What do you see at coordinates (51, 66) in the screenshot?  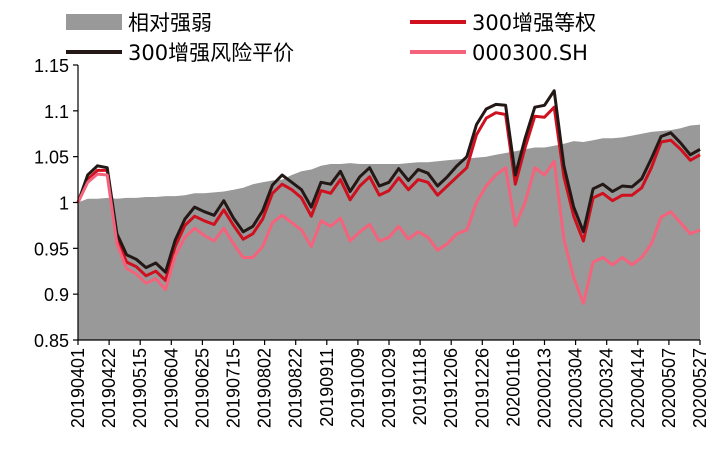 I see `y-tick-label: 1.15` at bounding box center [51, 66].